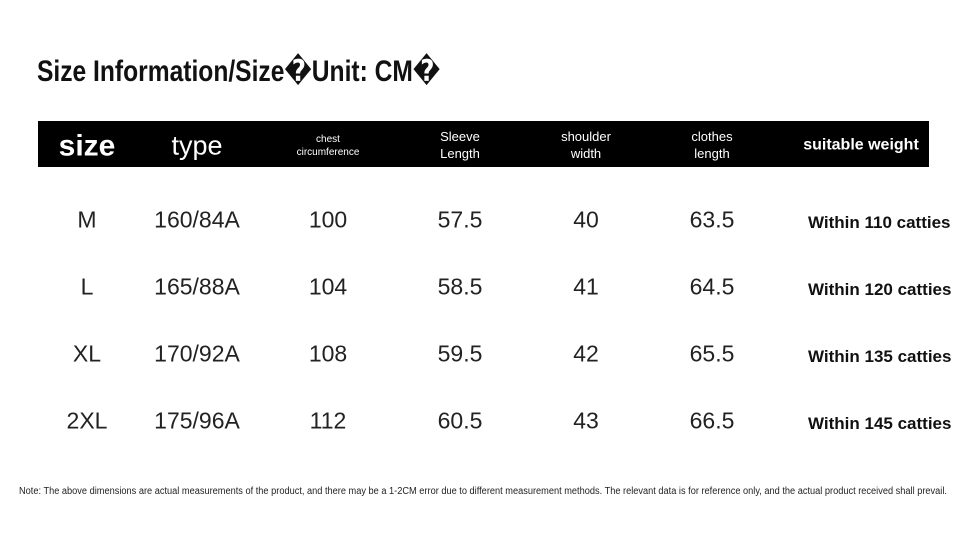 This screenshot has width=966, height=550. Describe the element at coordinates (328, 219) in the screenshot. I see `cell: 100` at that location.